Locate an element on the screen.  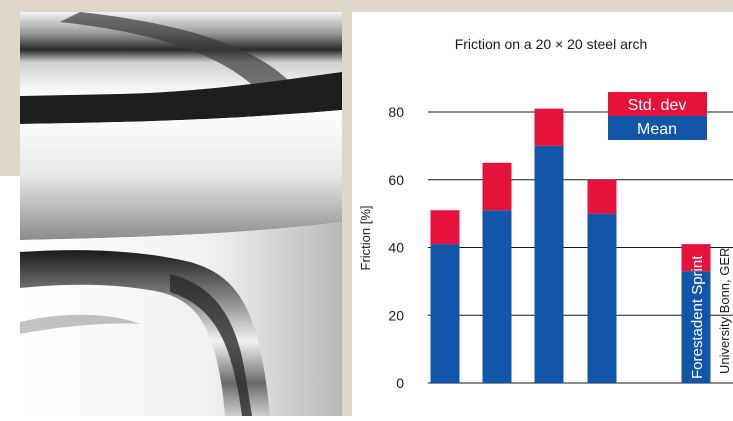
y-tick-label: 20 is located at coordinates (396, 315).